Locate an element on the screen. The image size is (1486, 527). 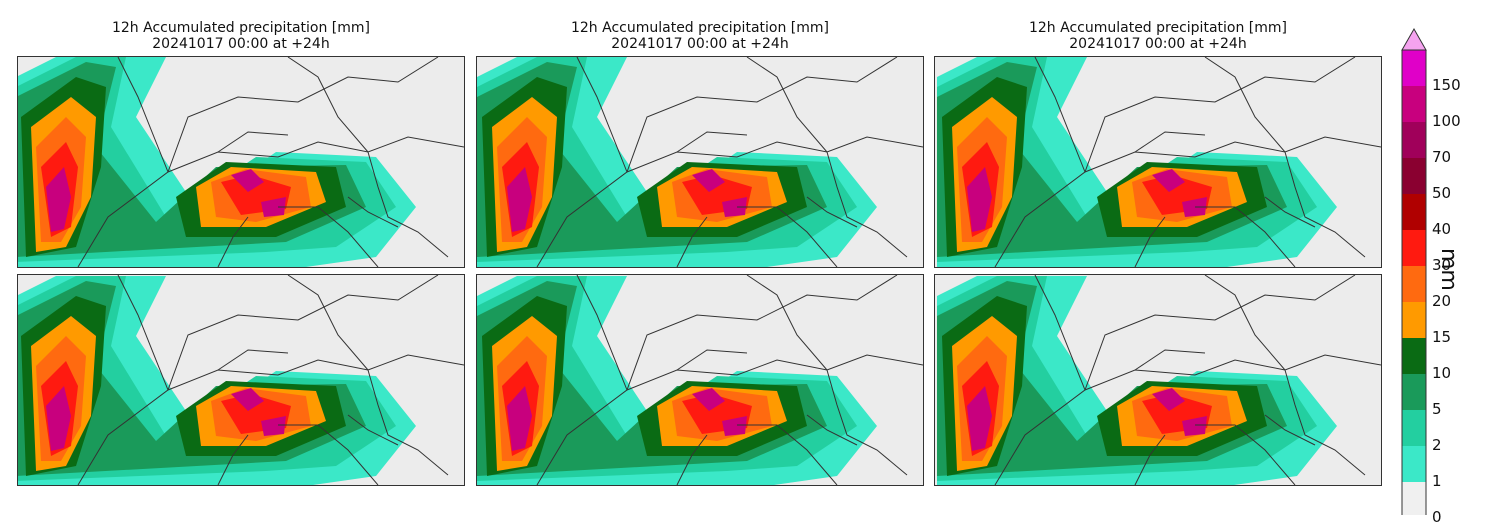
colorbar-tick-label: 40 is located at coordinates (1442, 229).